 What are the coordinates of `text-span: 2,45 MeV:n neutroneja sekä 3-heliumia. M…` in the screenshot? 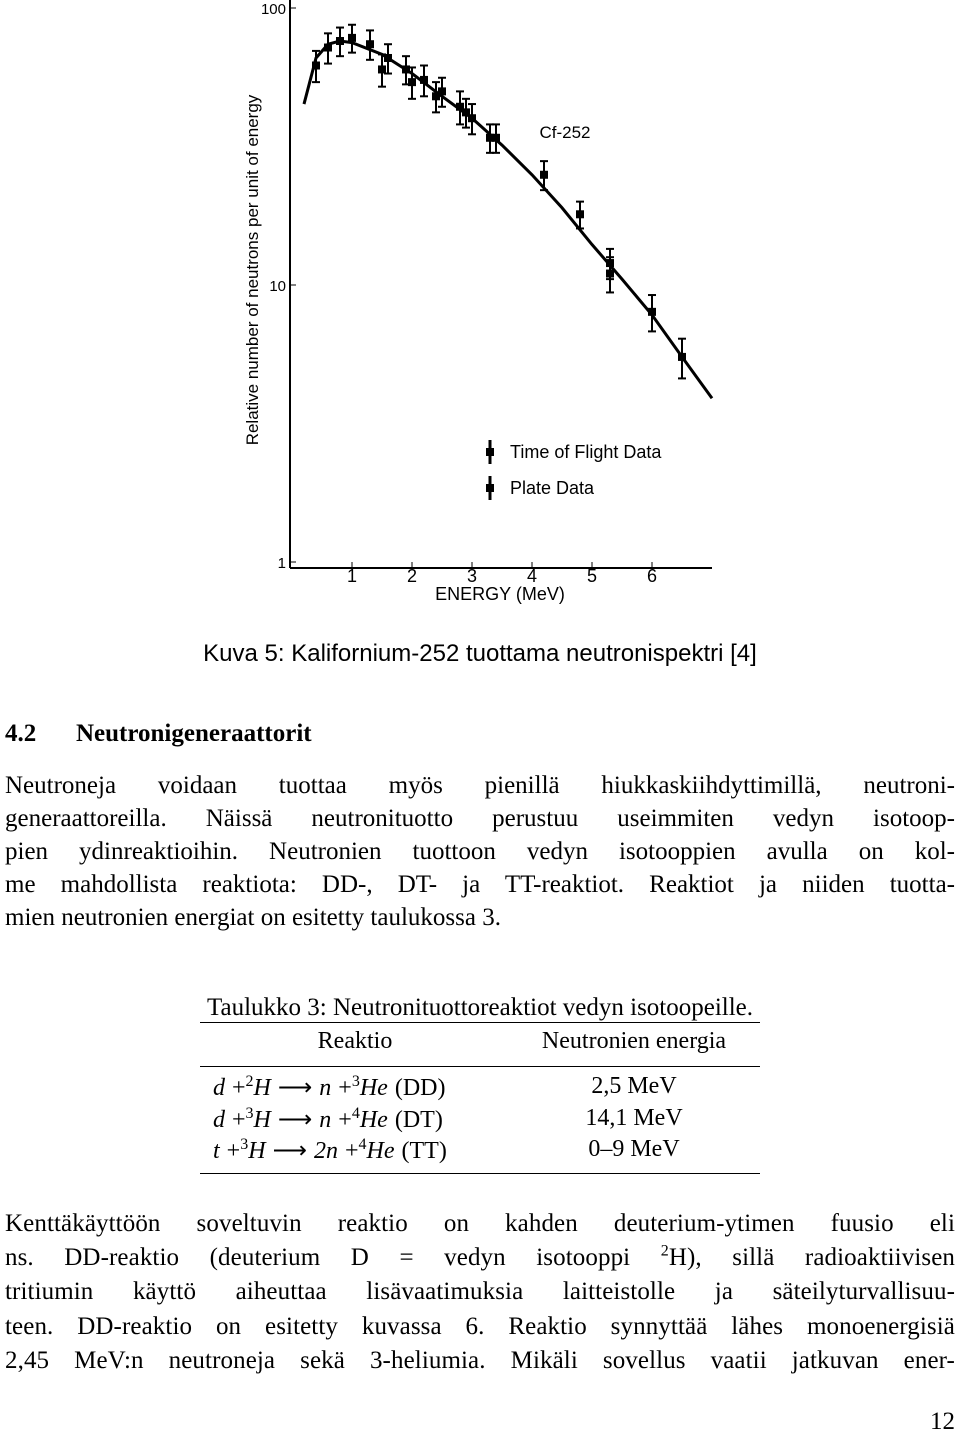 It's located at (480, 1360).